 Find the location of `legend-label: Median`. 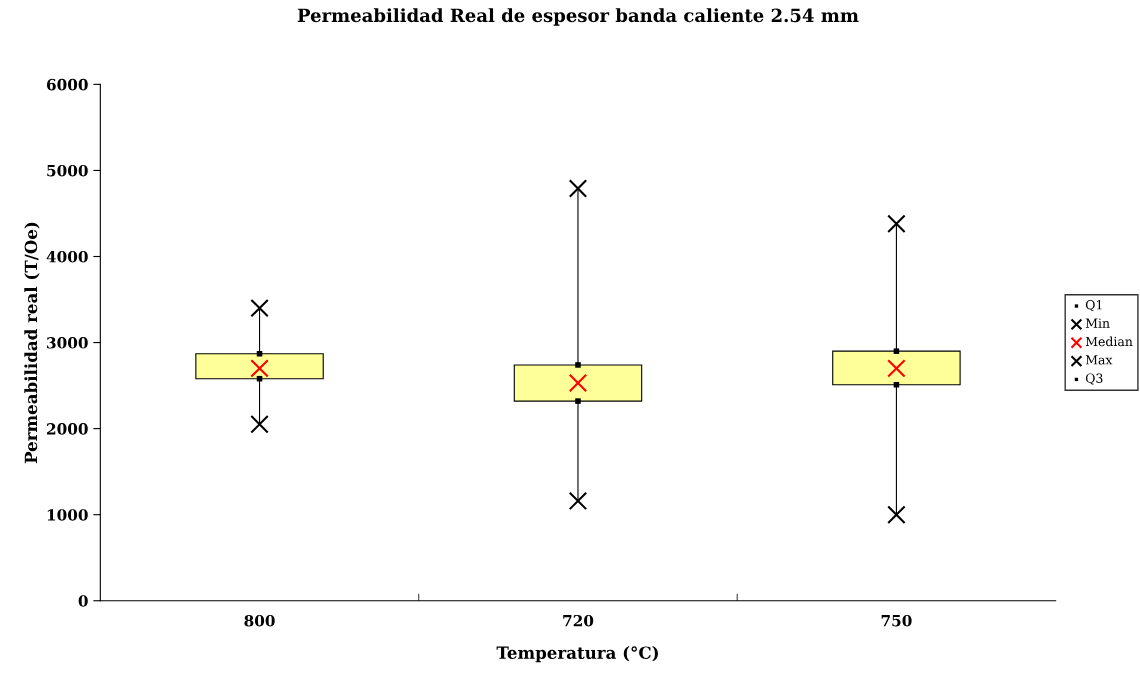

legend-label: Median is located at coordinates (1109, 341).